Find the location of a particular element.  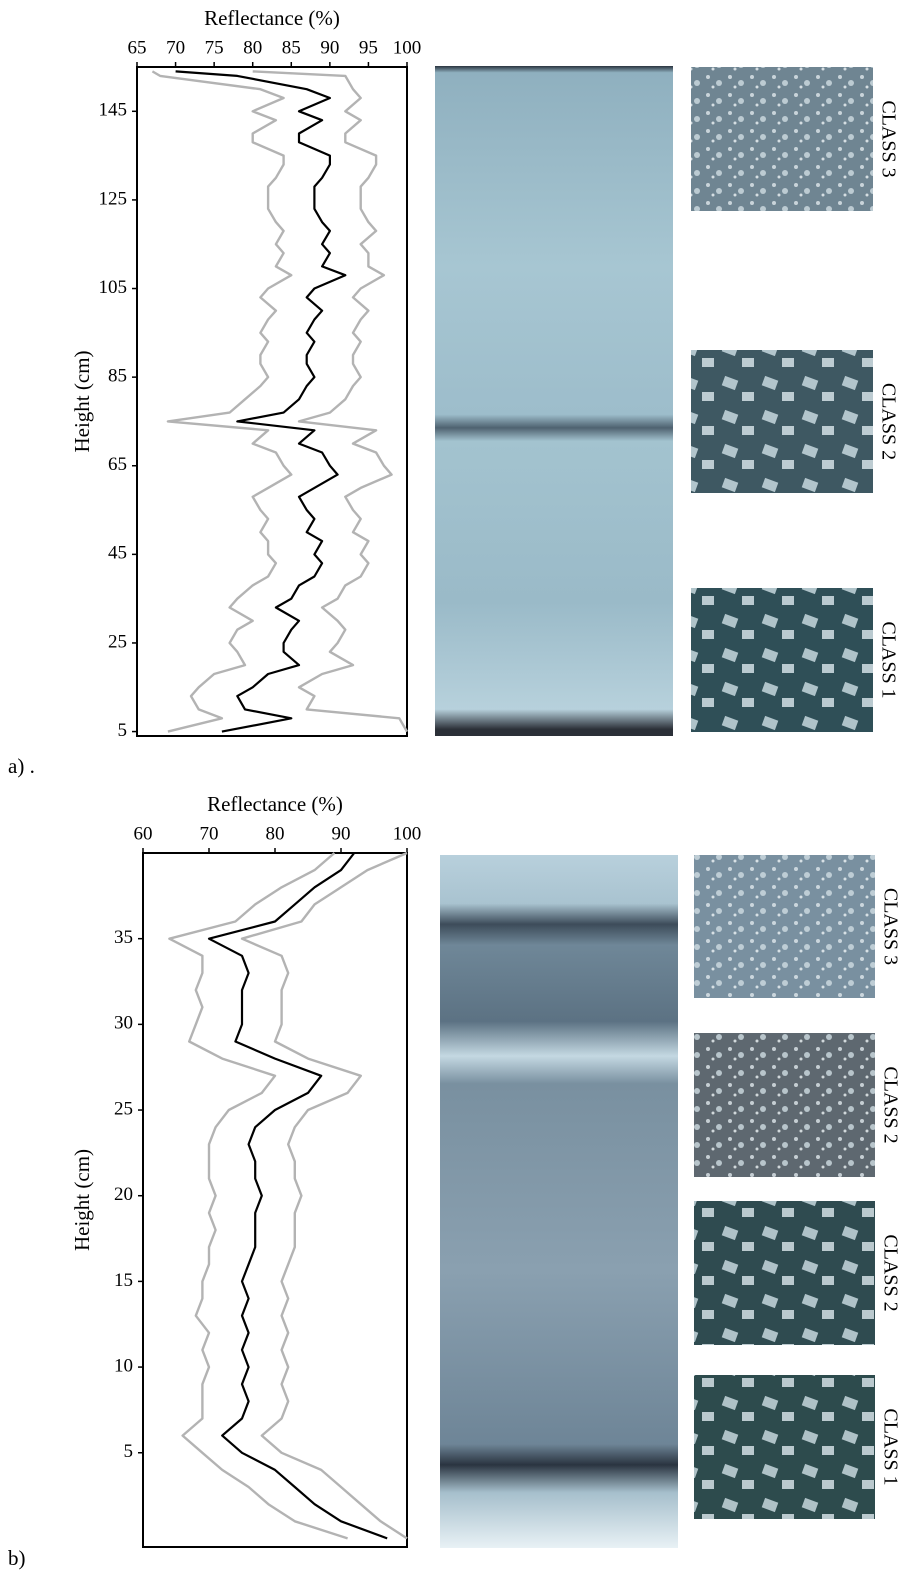

x-tick-label: 65 is located at coordinates (137, 47).